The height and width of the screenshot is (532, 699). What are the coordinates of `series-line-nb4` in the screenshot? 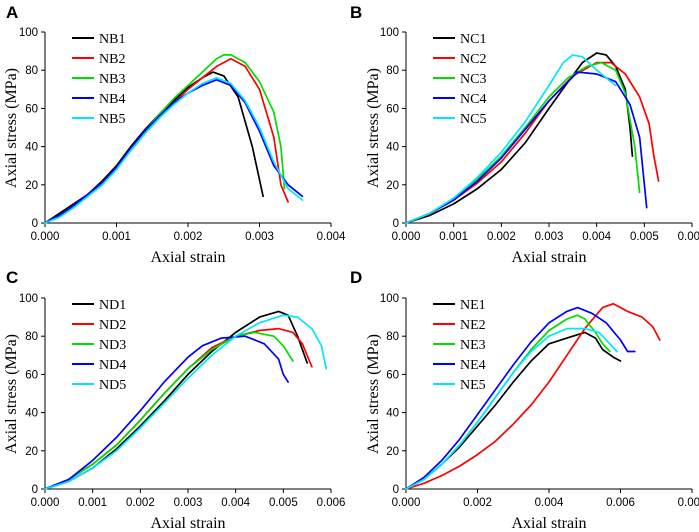 It's located at (174, 151).